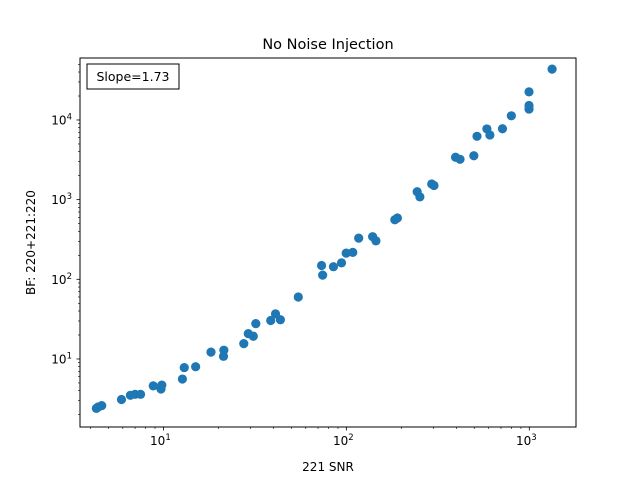  Describe the element at coordinates (61, 199) in the screenshot. I see `y-tick-label: 103` at that location.